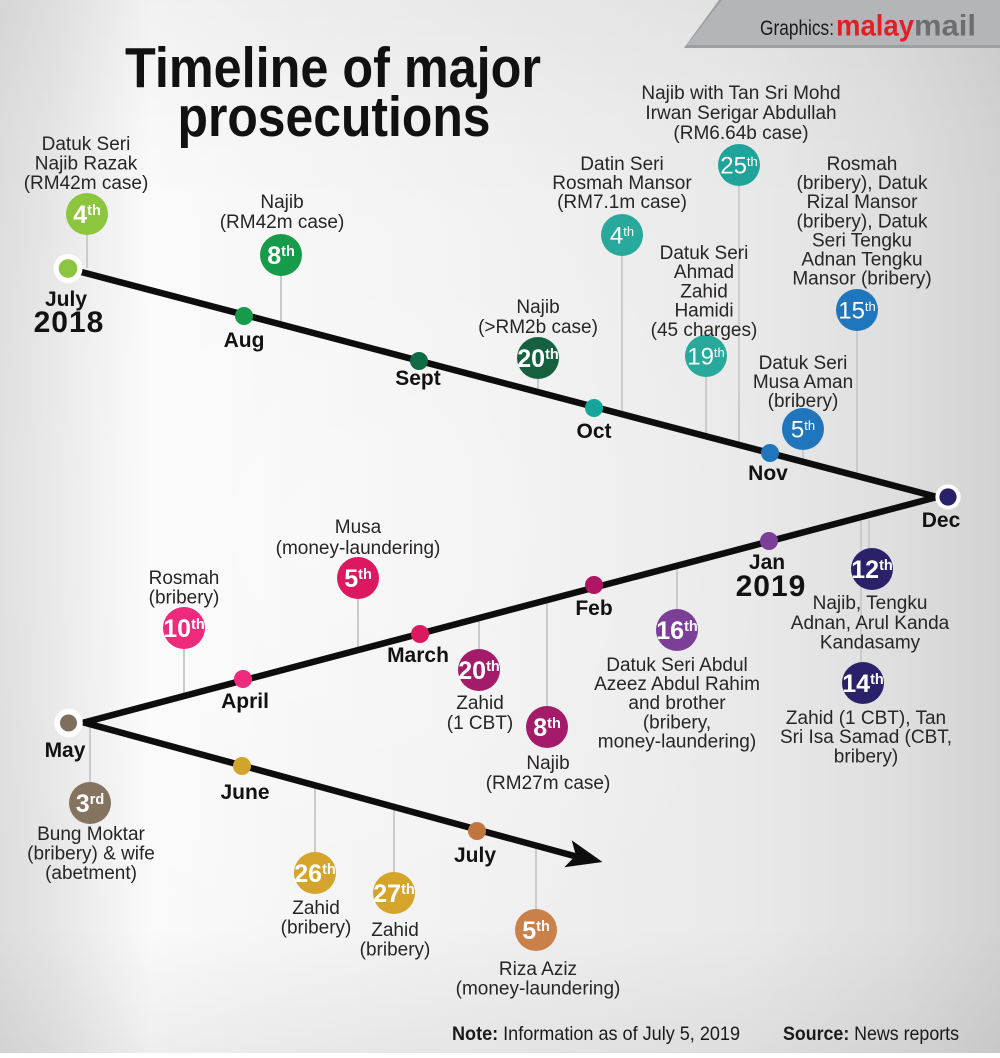 The image size is (1000, 1058). Describe the element at coordinates (547, 728) in the screenshot. I see `svg-text: 8th` at that location.